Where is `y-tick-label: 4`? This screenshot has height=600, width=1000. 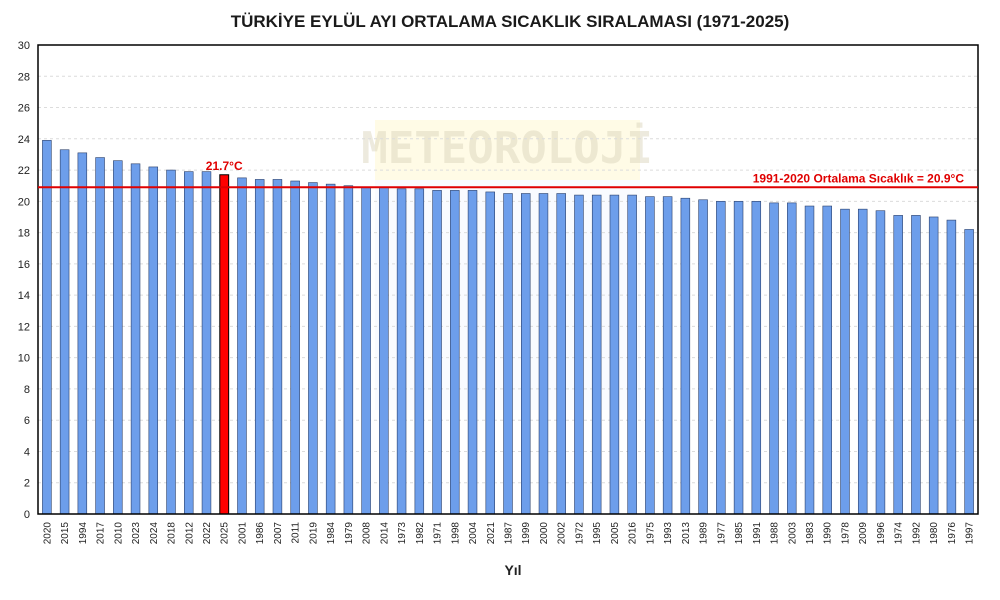 y-tick-label: 4 is located at coordinates (27, 452).